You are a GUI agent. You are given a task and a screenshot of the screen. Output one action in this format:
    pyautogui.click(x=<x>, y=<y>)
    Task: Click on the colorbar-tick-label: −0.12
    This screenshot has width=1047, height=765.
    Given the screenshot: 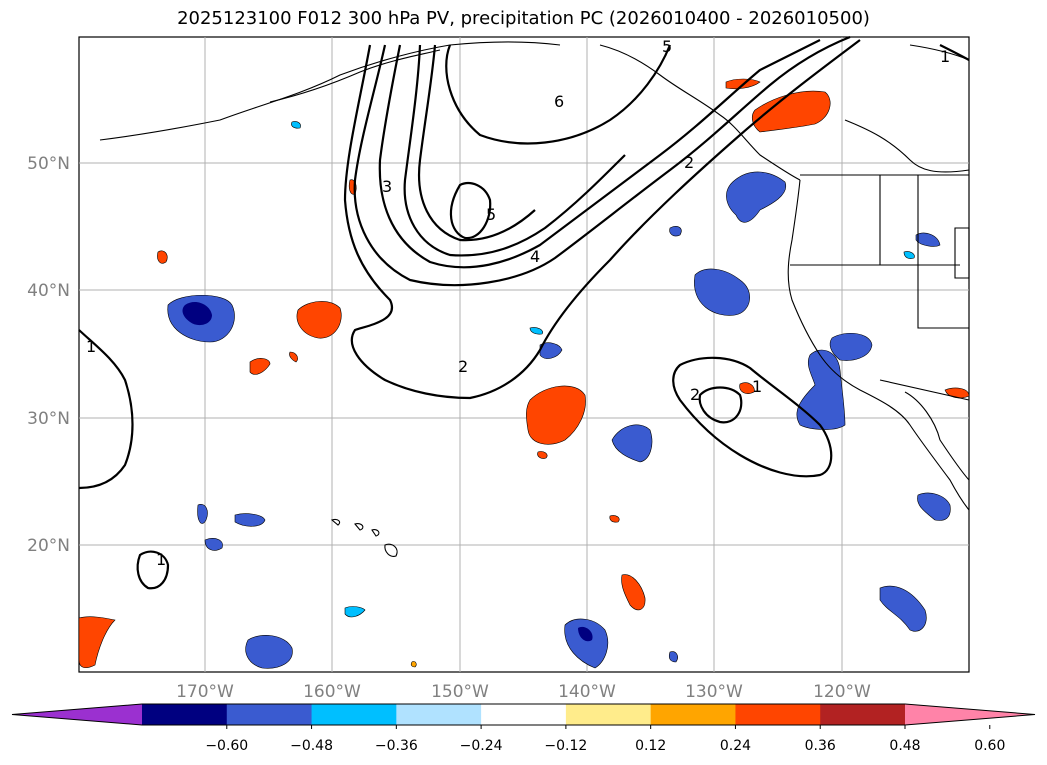 What is the action you would take?
    pyautogui.click(x=565, y=746)
    